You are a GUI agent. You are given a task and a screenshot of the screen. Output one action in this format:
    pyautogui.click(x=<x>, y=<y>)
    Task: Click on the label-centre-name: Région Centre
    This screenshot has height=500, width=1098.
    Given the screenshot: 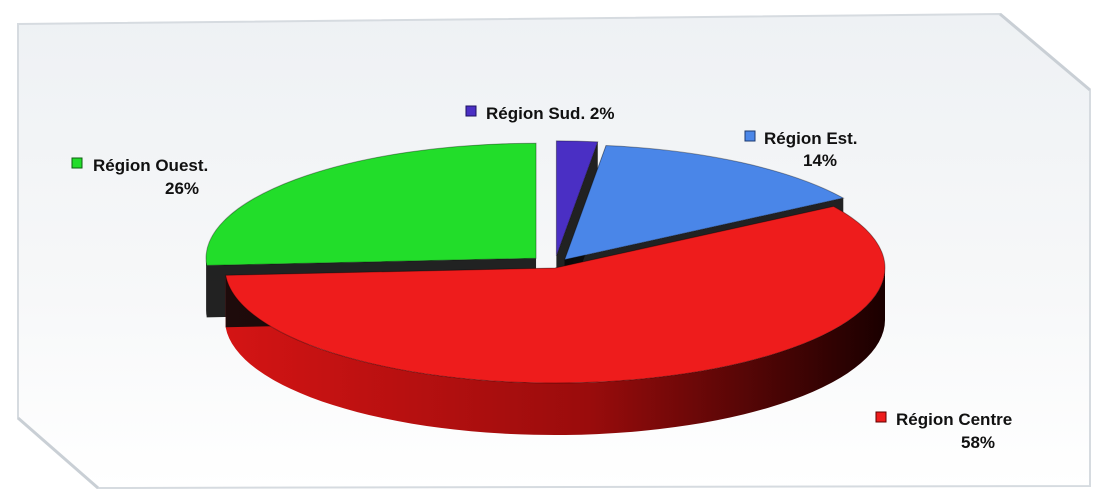 What is the action you would take?
    pyautogui.click(x=954, y=419)
    